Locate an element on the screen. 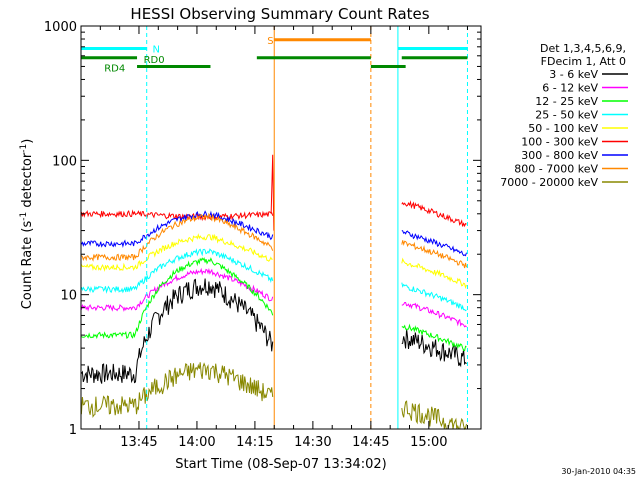 The image size is (640, 480). legend-label-0: 3 - 6 keV is located at coordinates (573, 74).